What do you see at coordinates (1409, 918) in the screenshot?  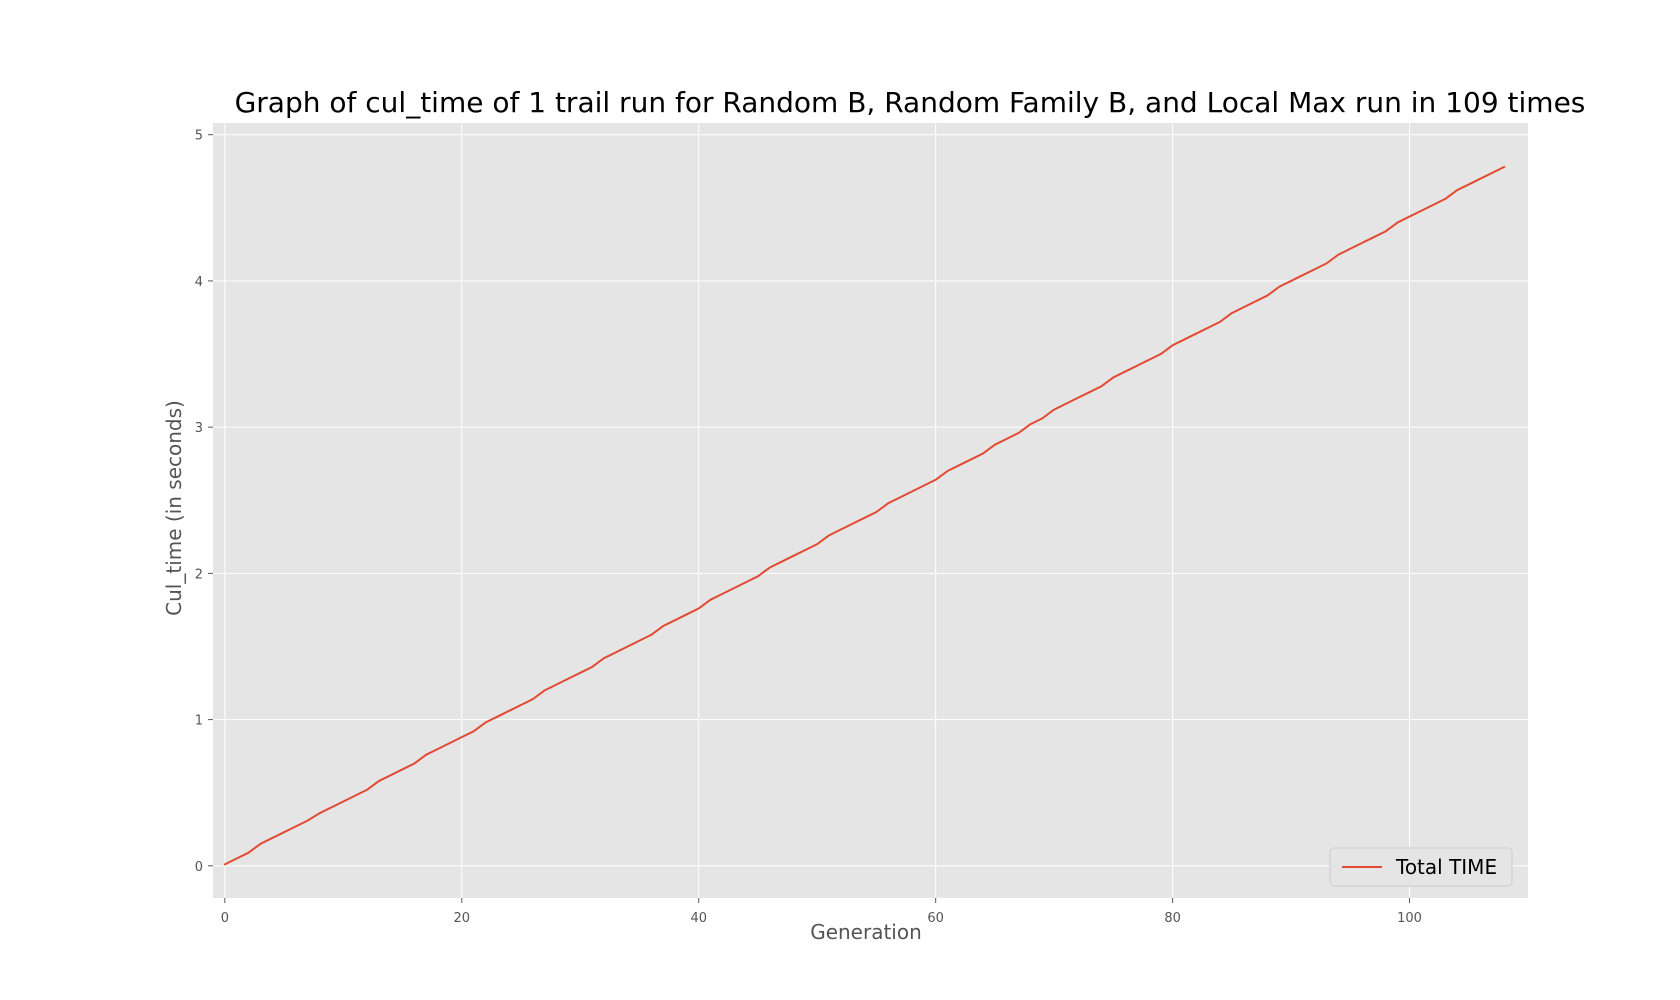 I see `x-tick-label: 100` at bounding box center [1409, 918].